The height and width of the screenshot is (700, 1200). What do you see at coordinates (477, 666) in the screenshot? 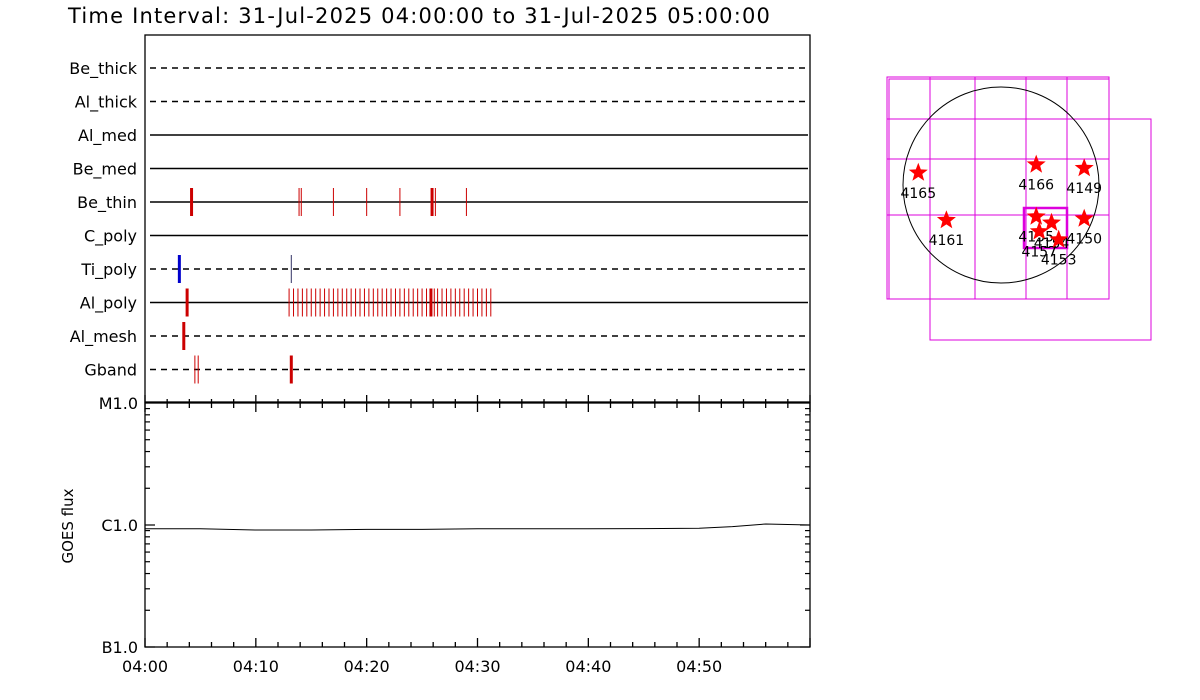
I see `x-tick-label-3: 04:30` at bounding box center [477, 666].